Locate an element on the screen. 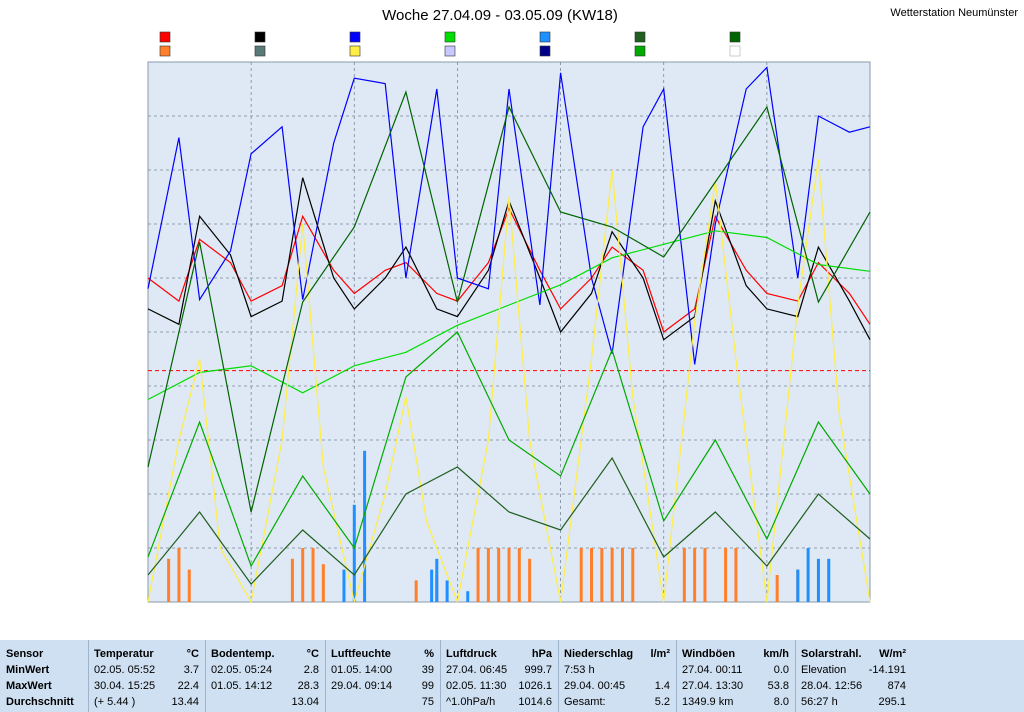 The height and width of the screenshot is (712, 1024). stats-header: Luftfeuchte% is located at coordinates (382, 654).